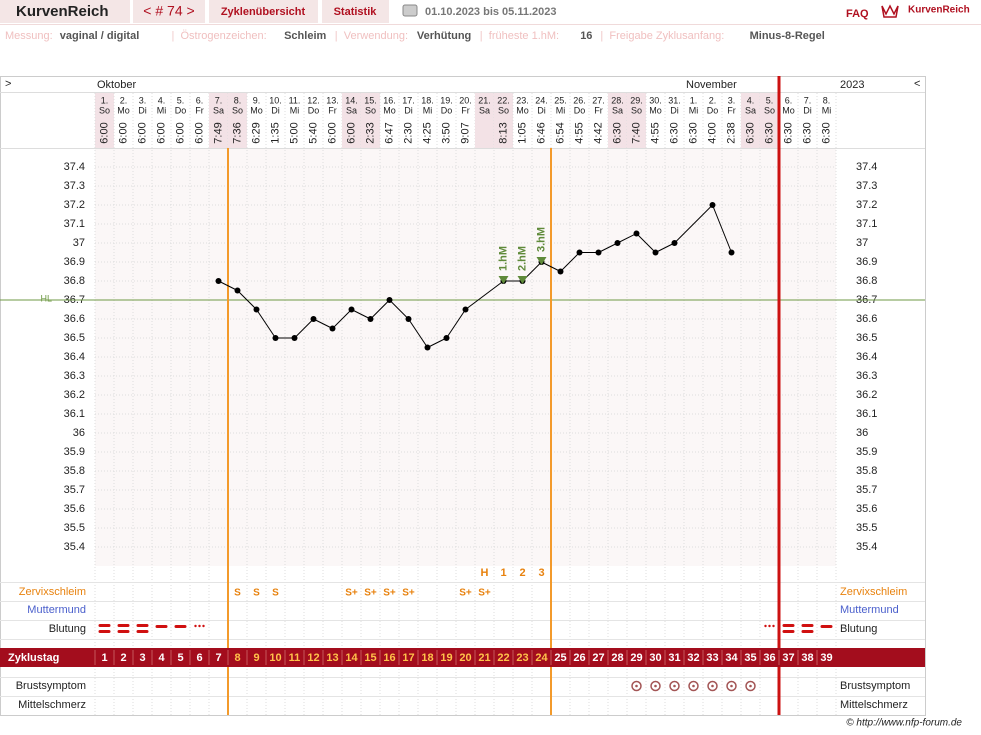  I want to click on y-tick-label: 35.4, so click(866, 547).